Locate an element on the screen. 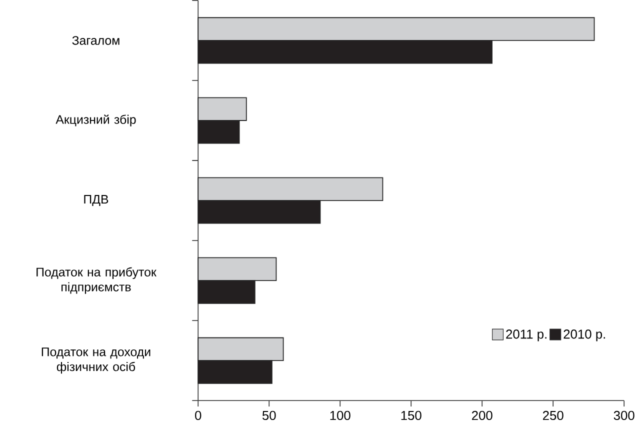  x-tick-label: 250 is located at coordinates (553, 415).